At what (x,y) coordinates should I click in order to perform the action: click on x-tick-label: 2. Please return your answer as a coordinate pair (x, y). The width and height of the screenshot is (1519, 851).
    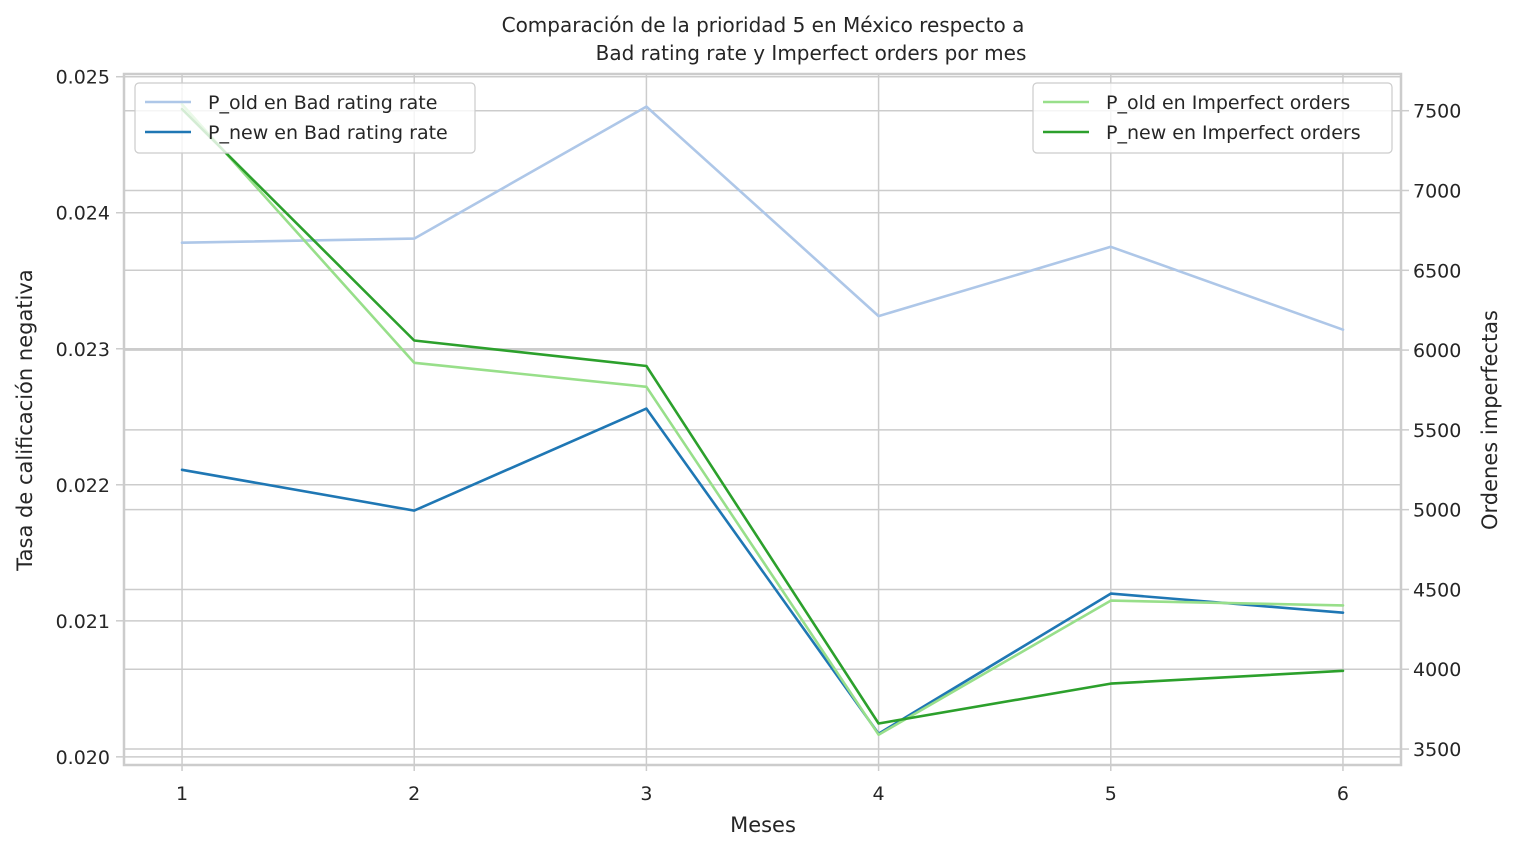
    Looking at the image, I should click on (414, 794).